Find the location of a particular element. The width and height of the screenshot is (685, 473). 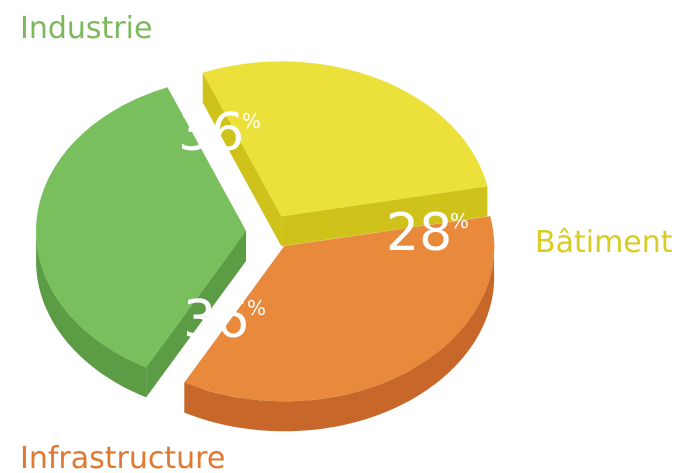

slice-wall-bâtiment-0 is located at coordinates (242, 159).